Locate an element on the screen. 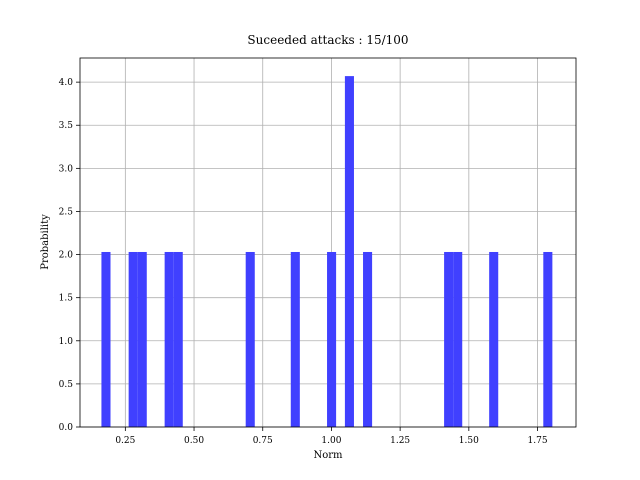  y-tick-label: 3.5 is located at coordinates (66, 126).